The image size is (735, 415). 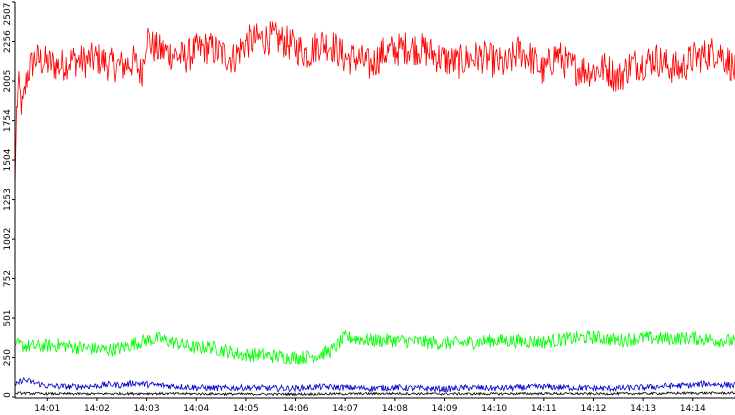 I want to click on x-tick-label: 14:04, so click(x=196, y=409).